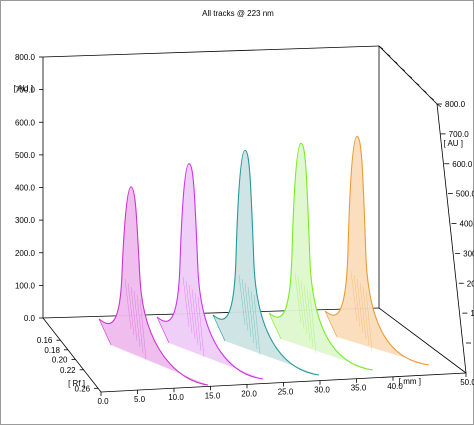 This screenshot has height=426, width=474. What do you see at coordinates (25, 285) in the screenshot?
I see `y-tick-label-left: 100.0` at bounding box center [25, 285].